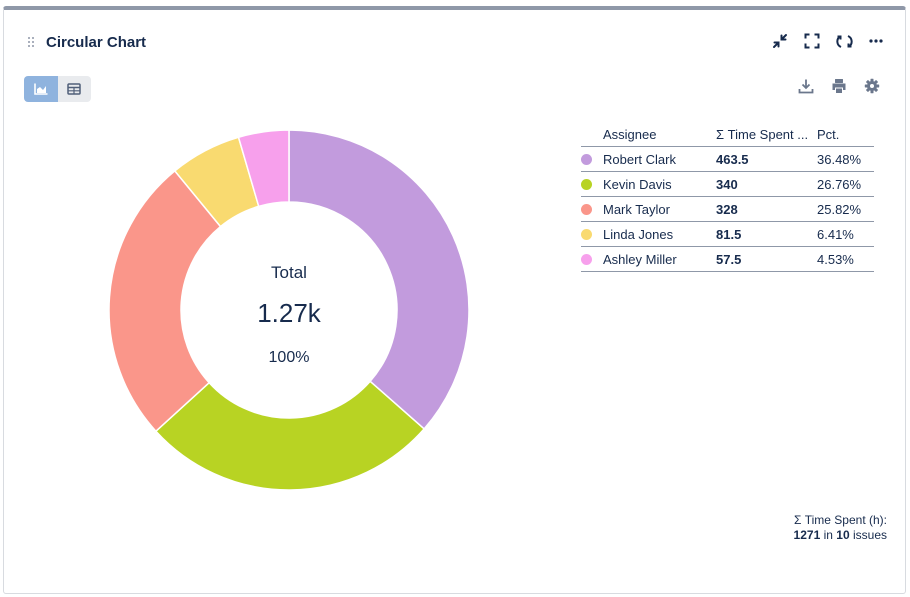  What do you see at coordinates (290, 435) in the screenshot?
I see `donut-slice-kevin-davis` at bounding box center [290, 435].